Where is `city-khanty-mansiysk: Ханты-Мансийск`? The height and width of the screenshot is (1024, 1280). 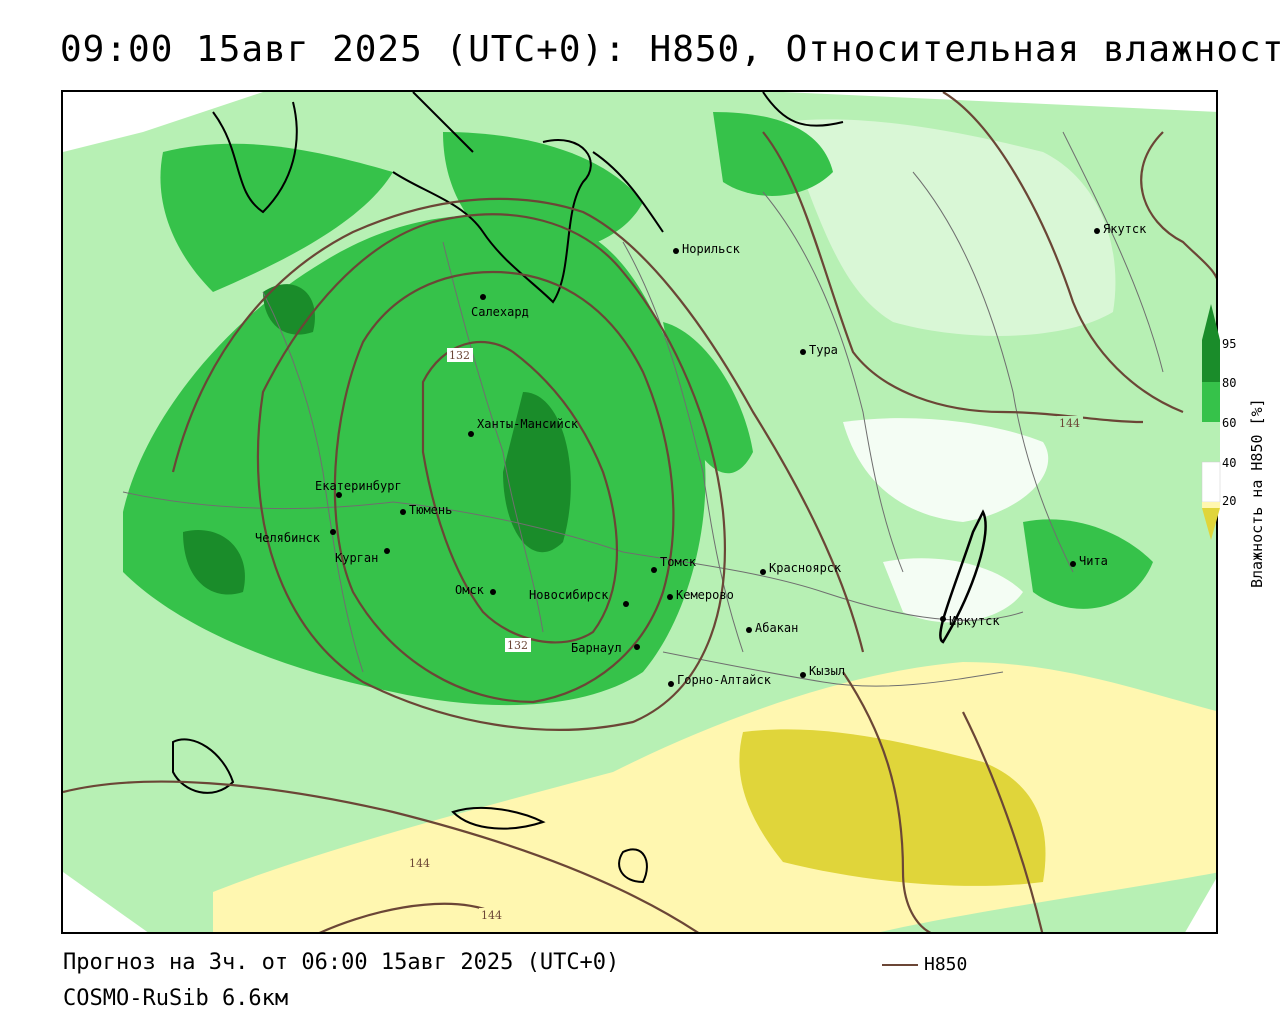 city-khanty-mansiysk: Ханты-Мансийск is located at coordinates (523, 427).